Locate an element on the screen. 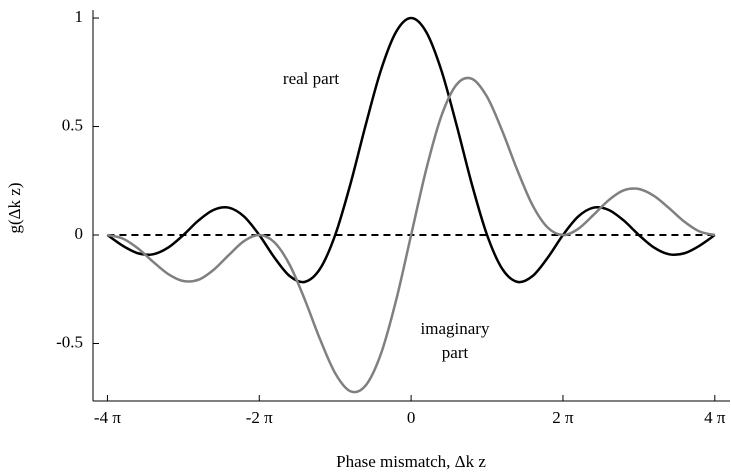 The height and width of the screenshot is (476, 731). x-tick-label: -4 π is located at coordinates (107, 417).